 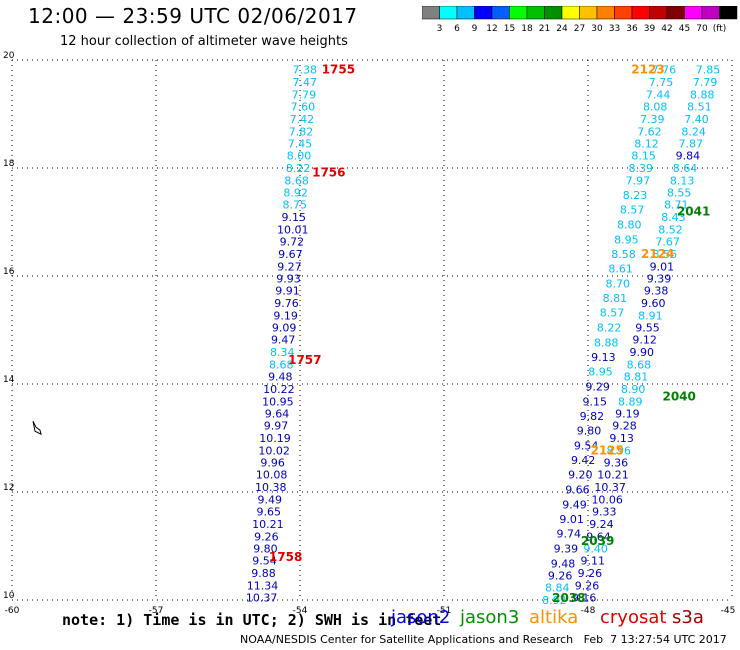 I want to click on swh-value-jason2: 7.44, so click(x=658, y=95).